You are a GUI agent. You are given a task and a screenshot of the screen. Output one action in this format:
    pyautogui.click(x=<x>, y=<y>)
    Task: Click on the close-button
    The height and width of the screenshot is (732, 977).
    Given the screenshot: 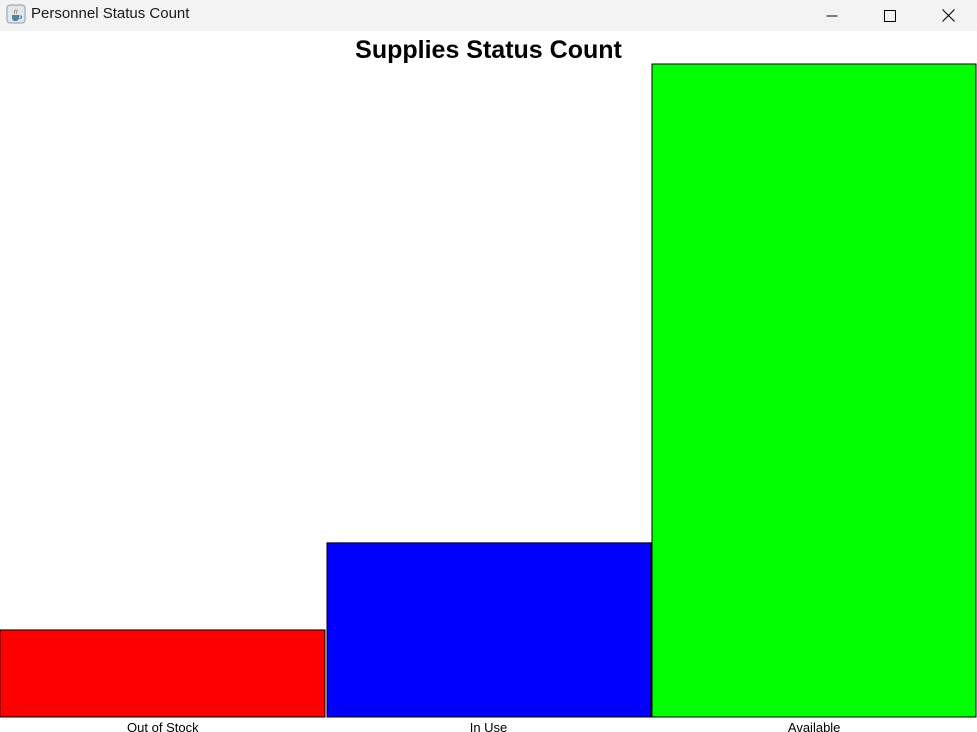 What is the action you would take?
    pyautogui.click(x=948, y=15)
    